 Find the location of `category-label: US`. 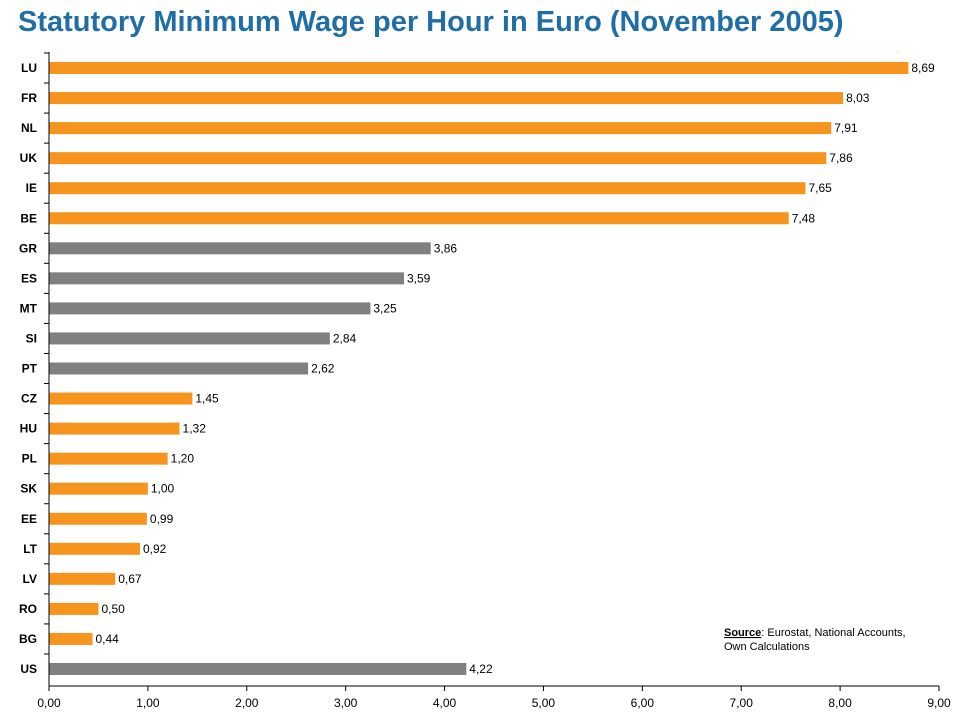

category-label: US is located at coordinates (28, 669).